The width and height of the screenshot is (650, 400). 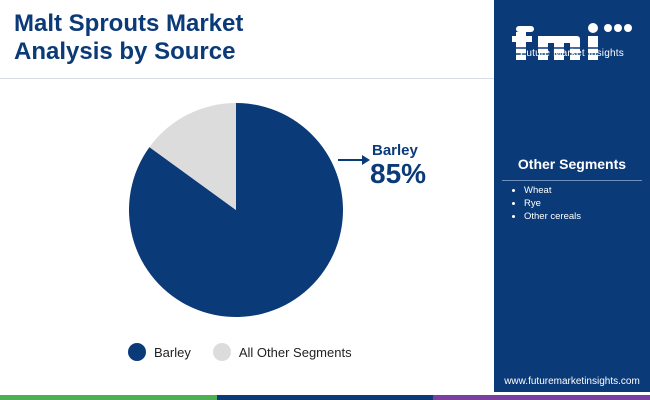 I want to click on legend-label-barley: Barley, so click(x=172, y=352).